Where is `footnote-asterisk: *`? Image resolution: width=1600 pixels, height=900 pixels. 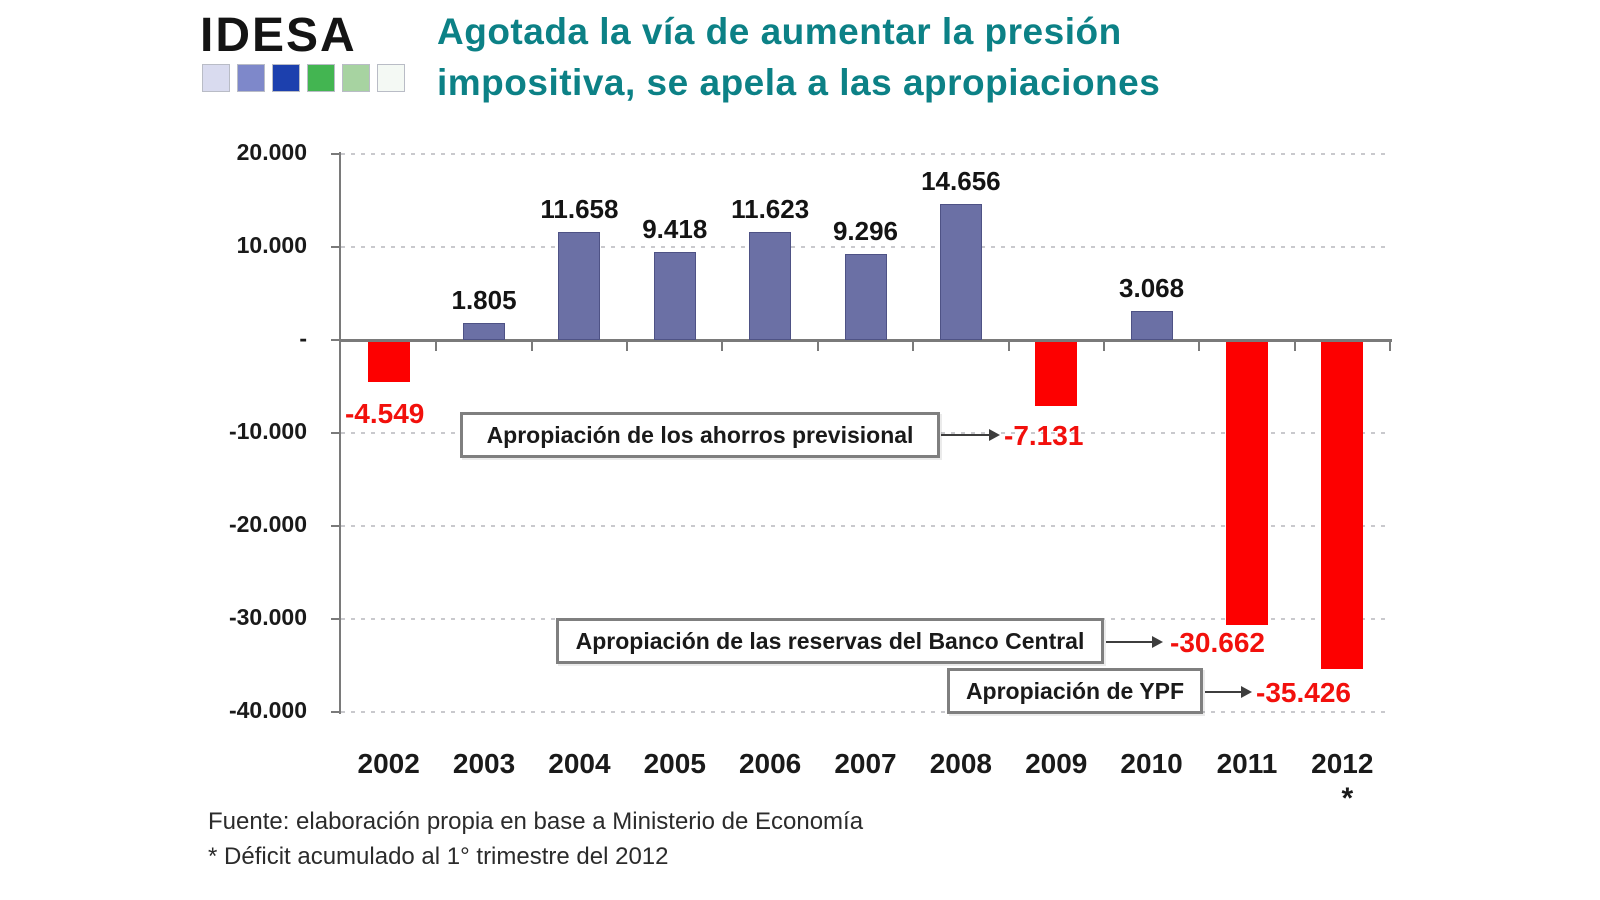 footnote-asterisk: * is located at coordinates (1347, 798).